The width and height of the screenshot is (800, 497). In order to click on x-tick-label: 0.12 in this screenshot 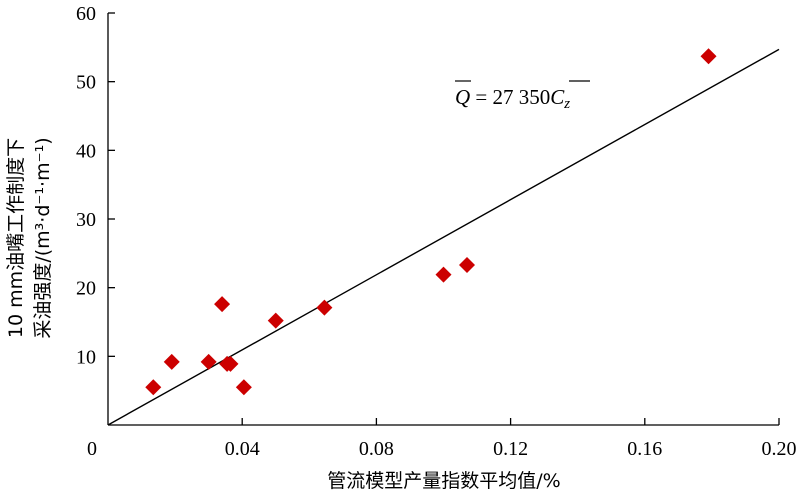, I will do `click(510, 449)`.